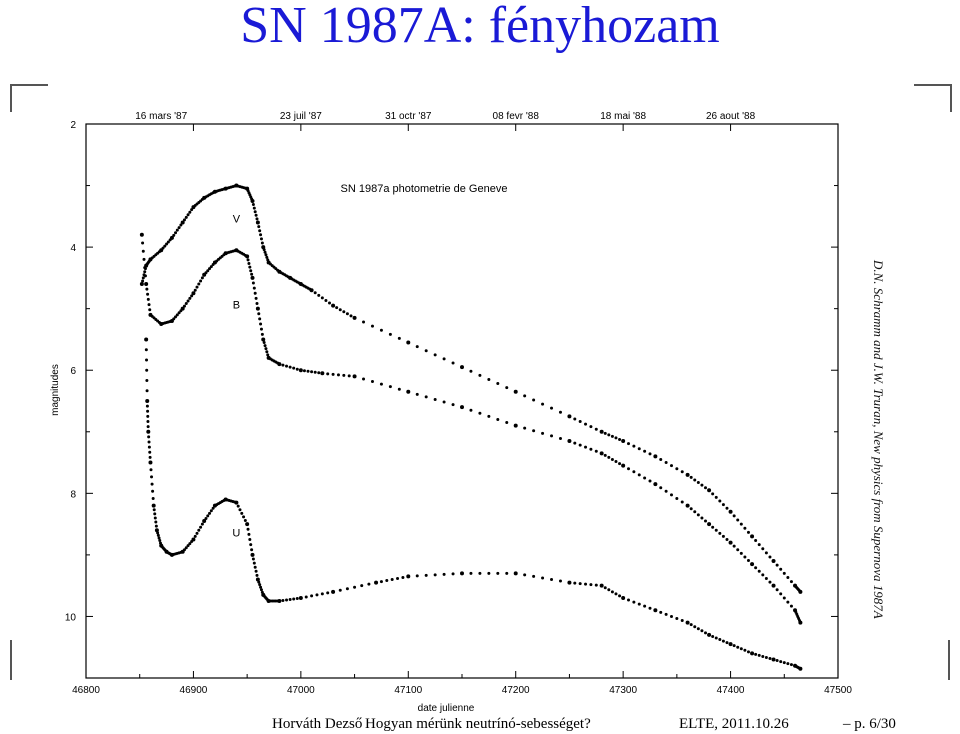 This screenshot has height=734, width=960. I want to click on x-tick-label: 47300, so click(623, 690).